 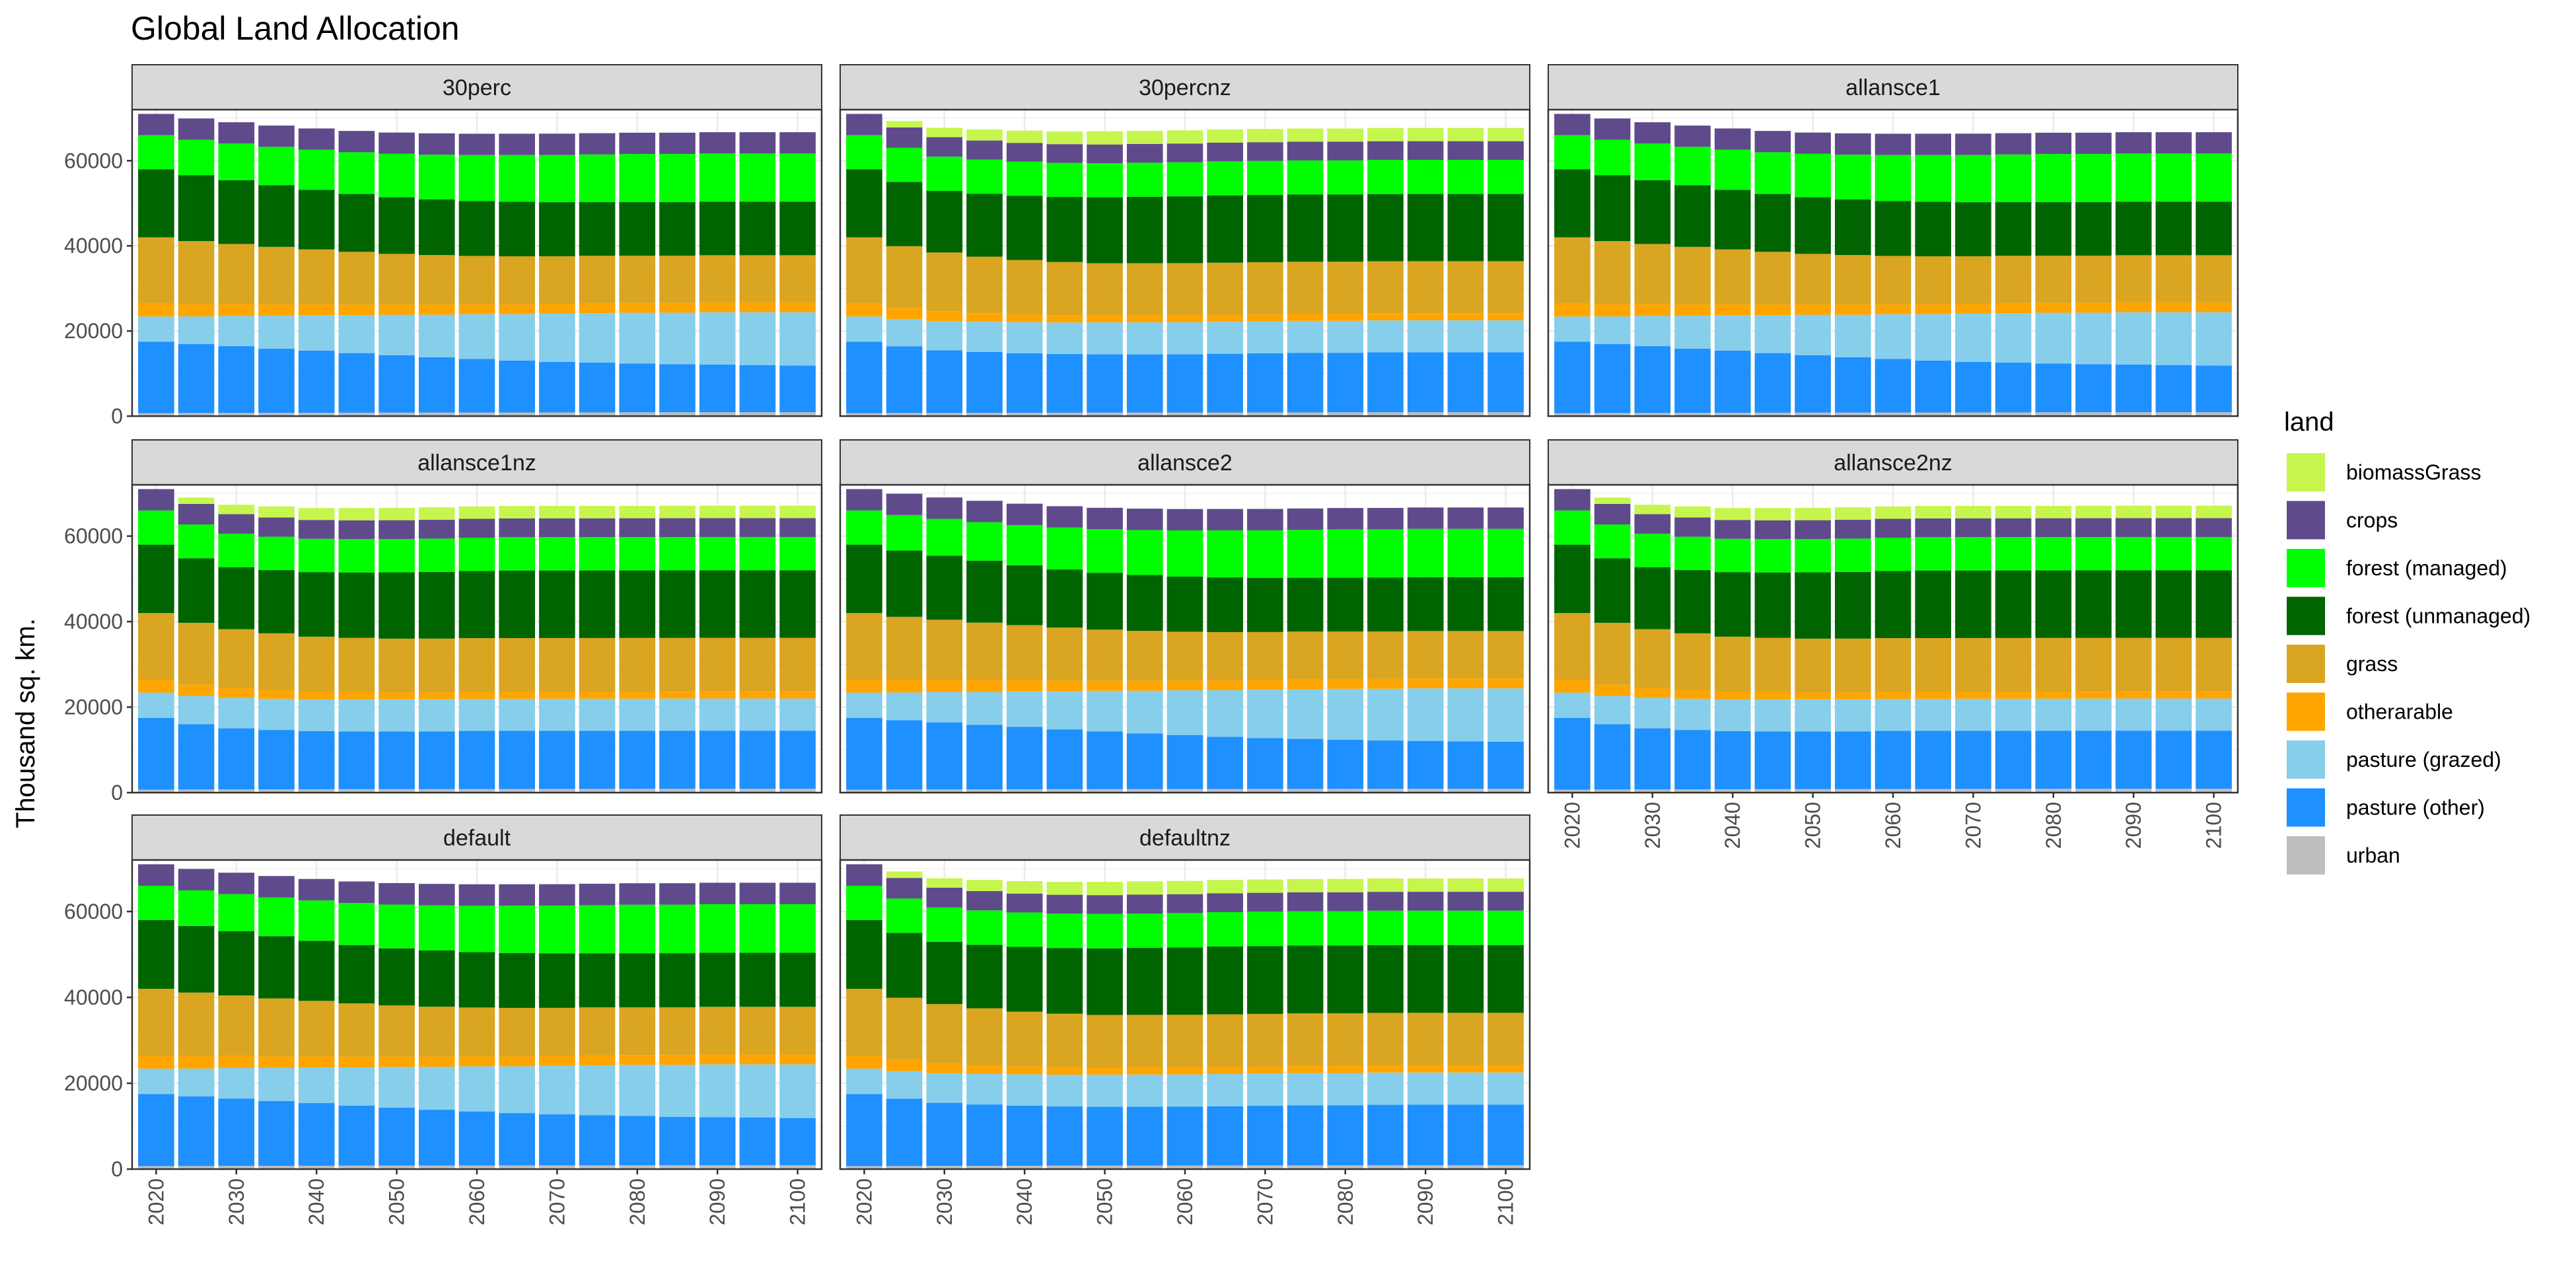 I want to click on legend-item-grass: grass, so click(x=2343, y=664).